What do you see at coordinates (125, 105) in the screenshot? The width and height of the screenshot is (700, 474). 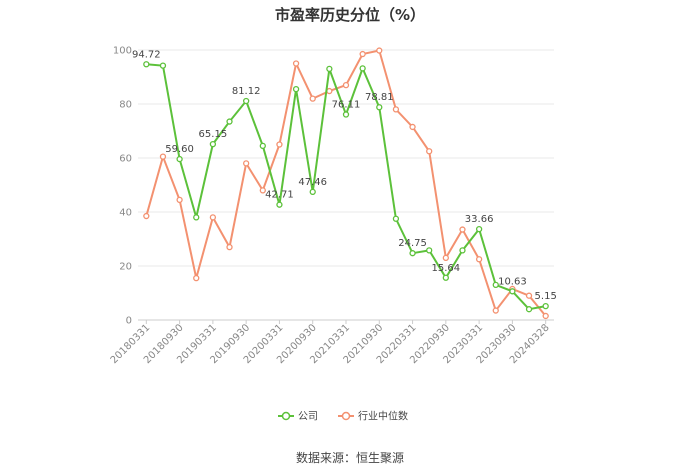 I see `y-tick-label: 80` at bounding box center [125, 105].